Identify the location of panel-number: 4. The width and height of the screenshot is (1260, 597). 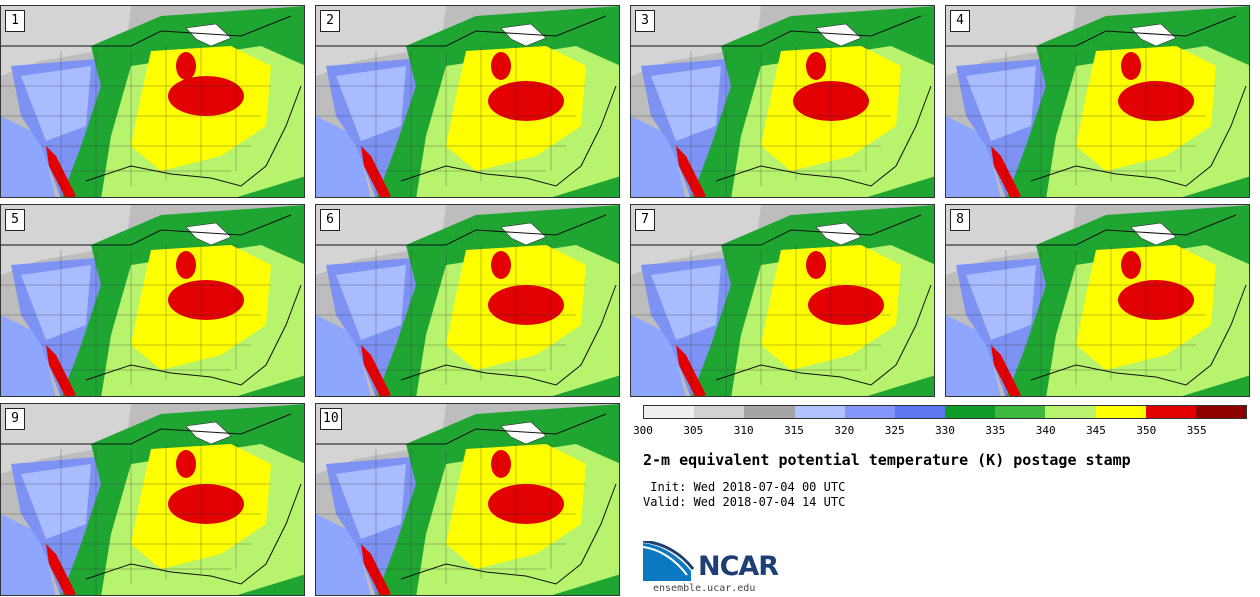
(960, 21).